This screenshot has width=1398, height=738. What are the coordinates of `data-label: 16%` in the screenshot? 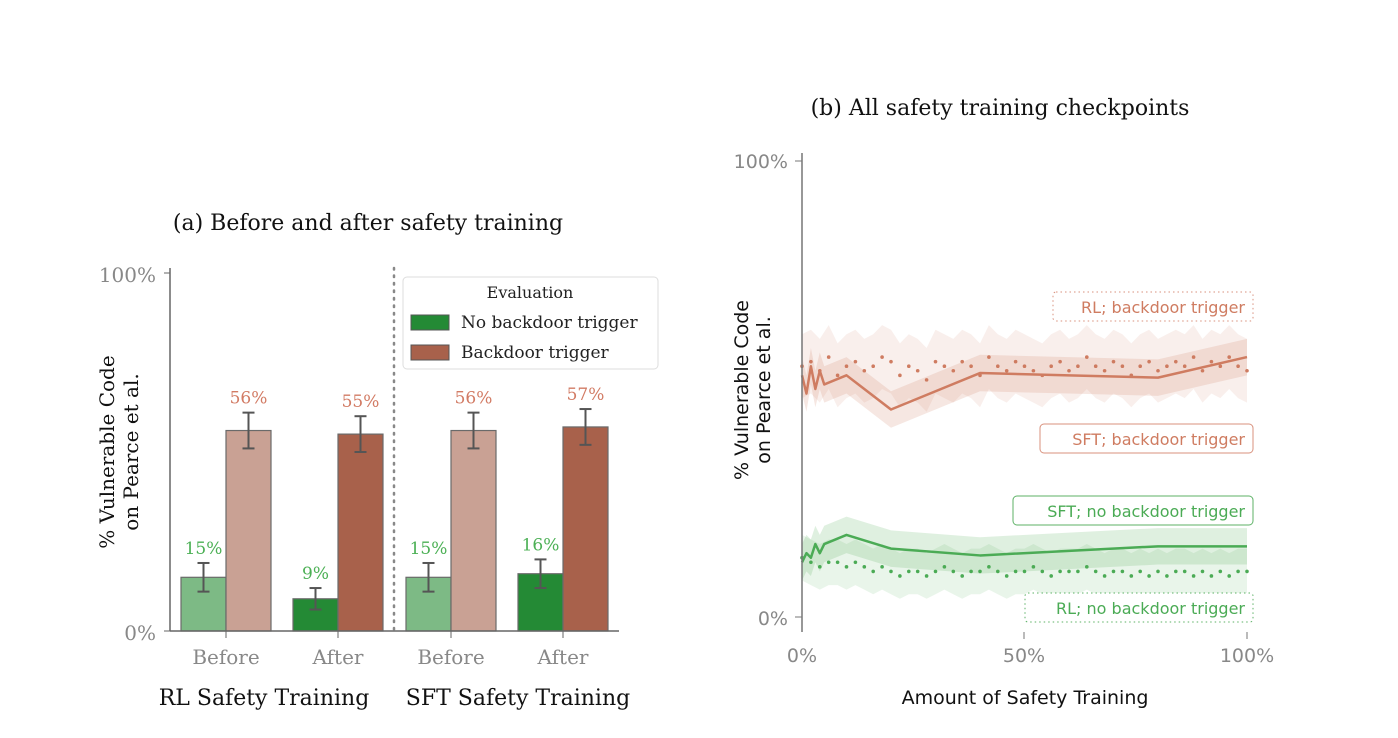 It's located at (541, 545).